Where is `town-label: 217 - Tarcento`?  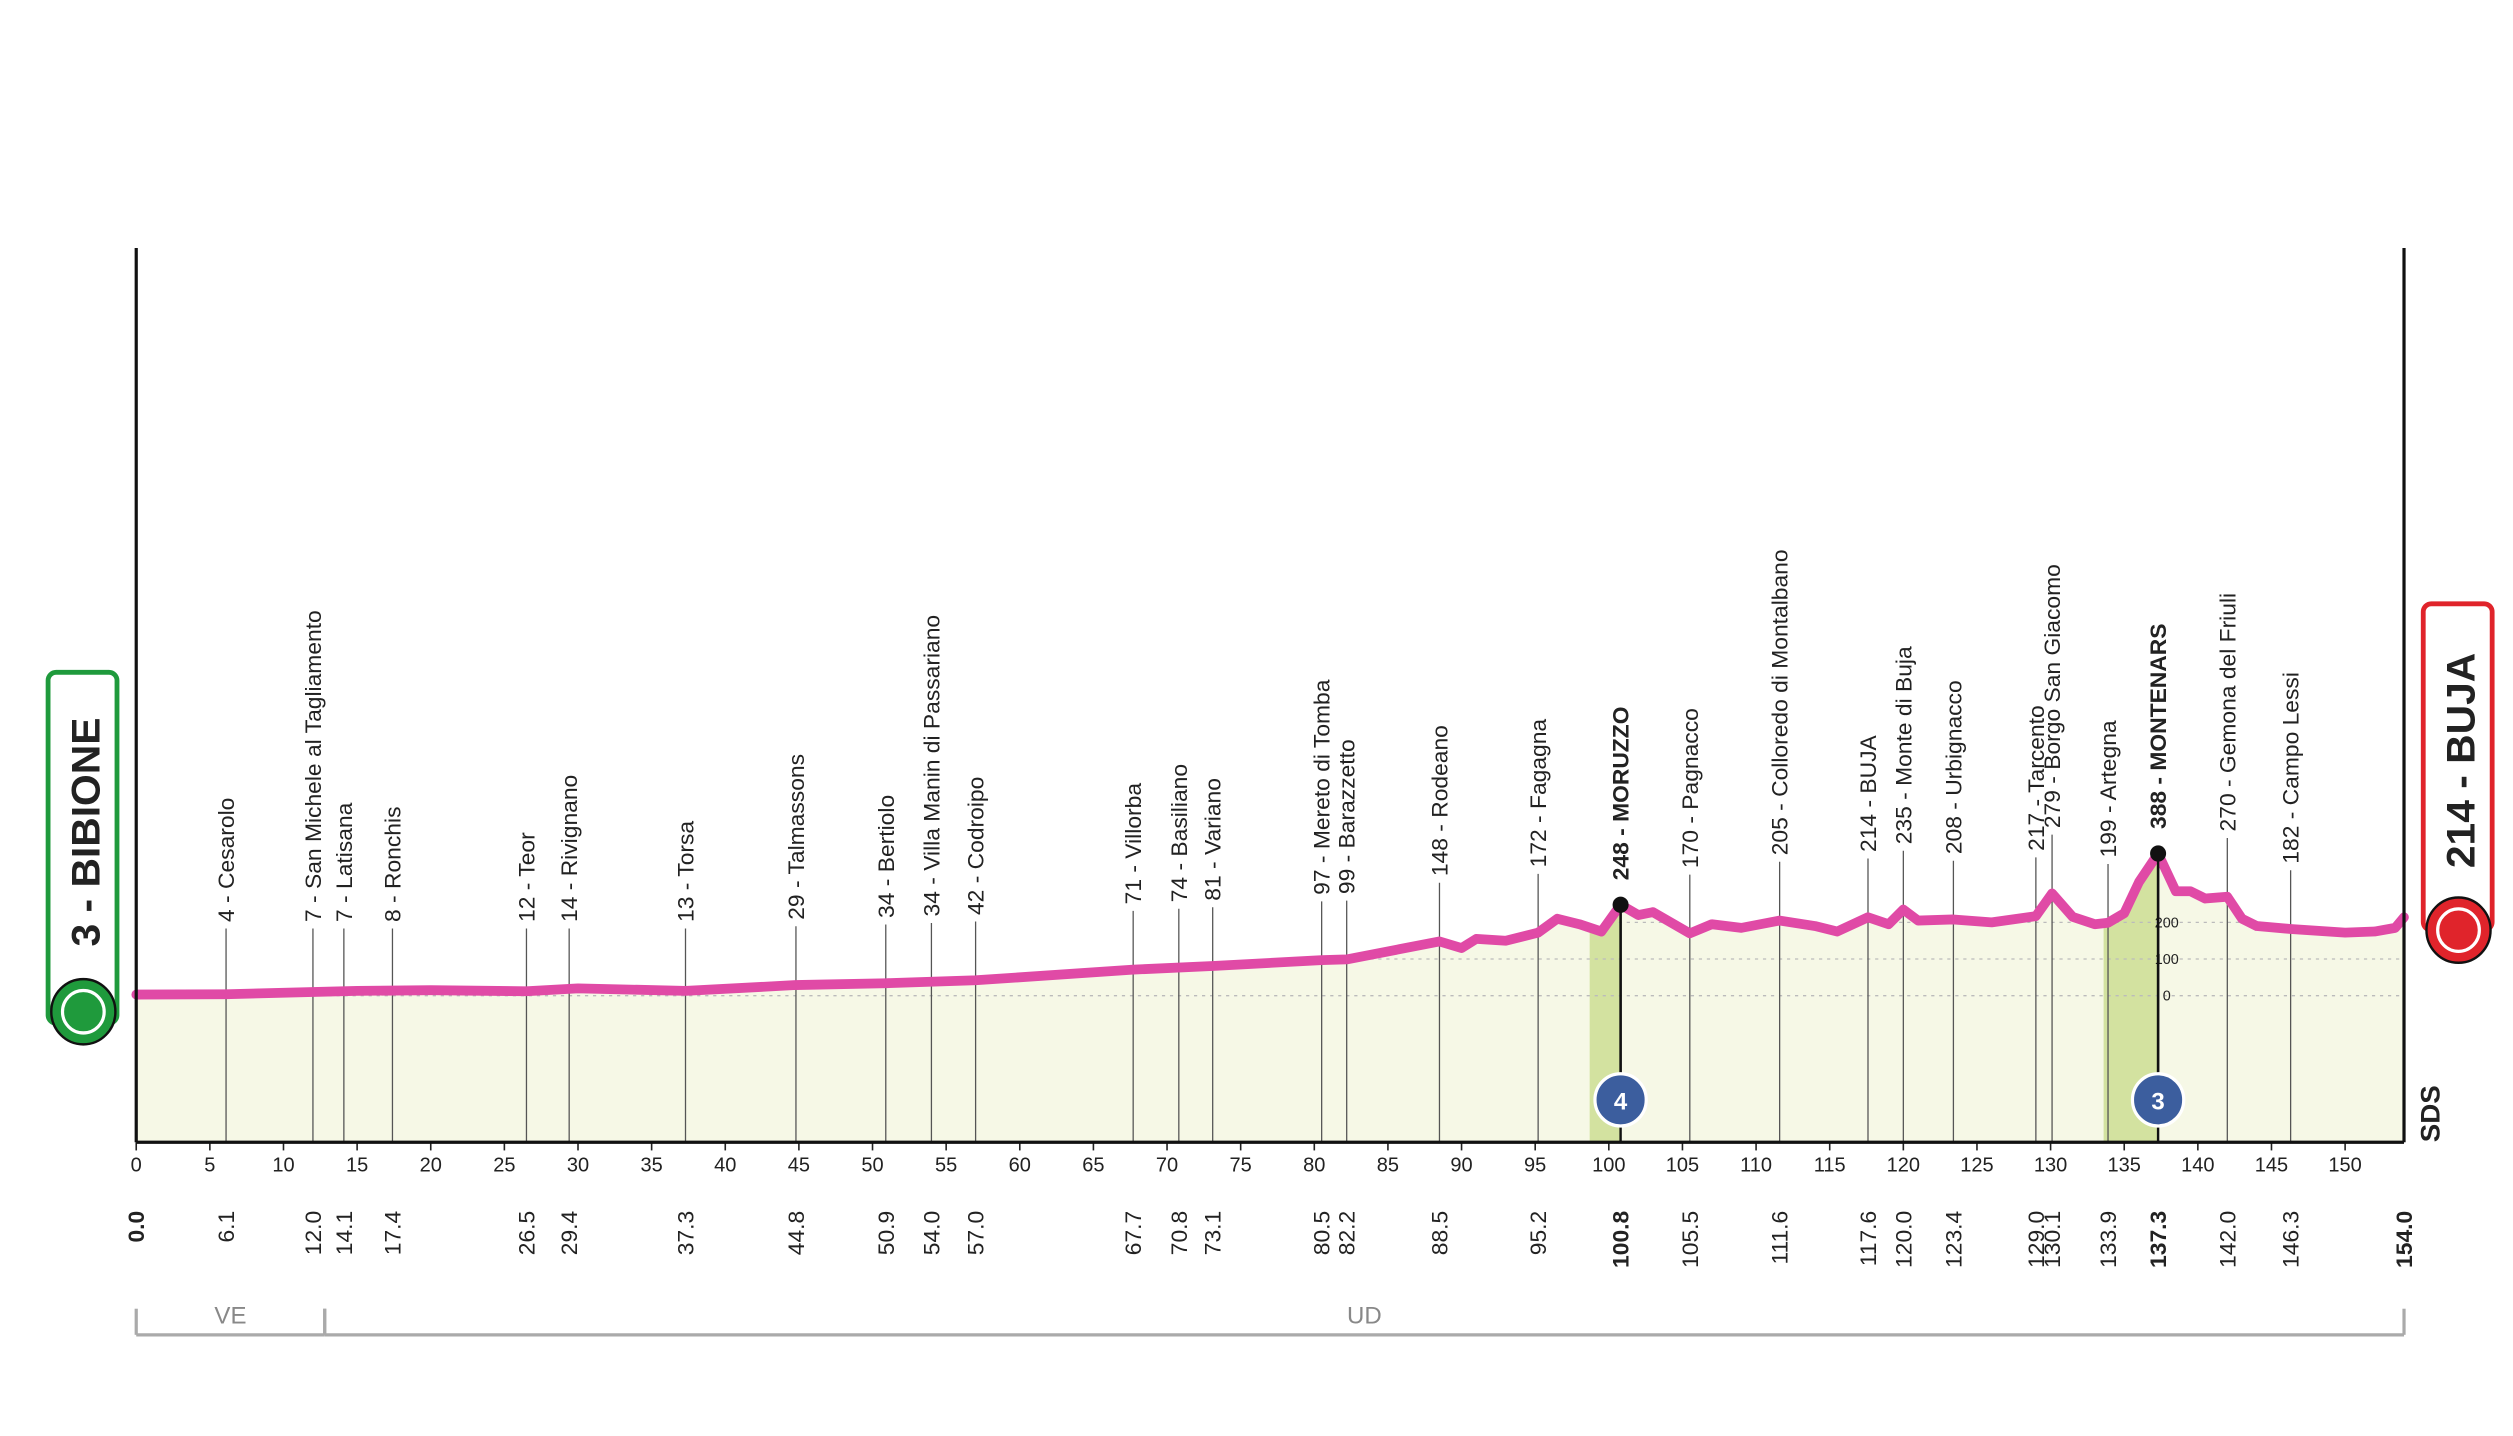
town-label: 217 - Tarcento is located at coordinates (2036, 778).